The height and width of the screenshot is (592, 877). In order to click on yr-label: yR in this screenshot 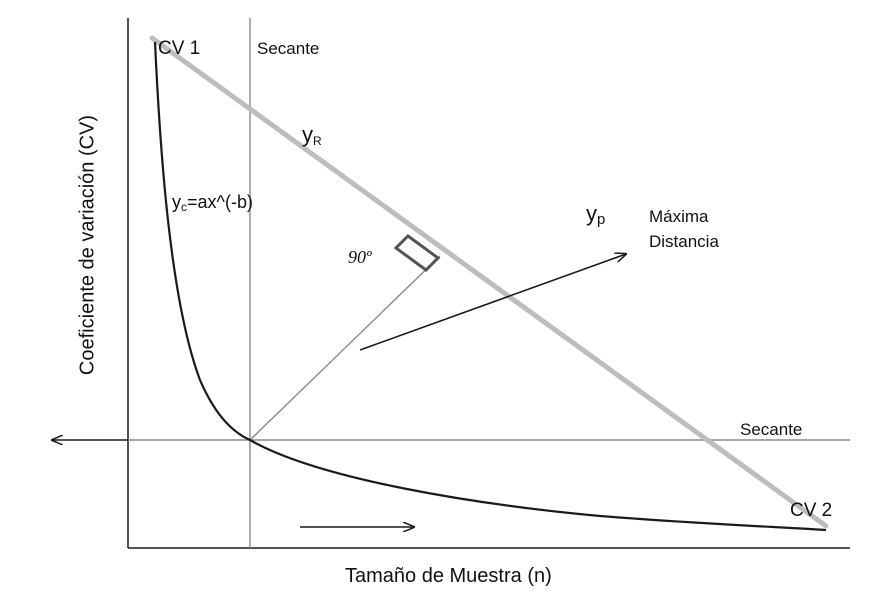, I will do `click(312, 135)`.